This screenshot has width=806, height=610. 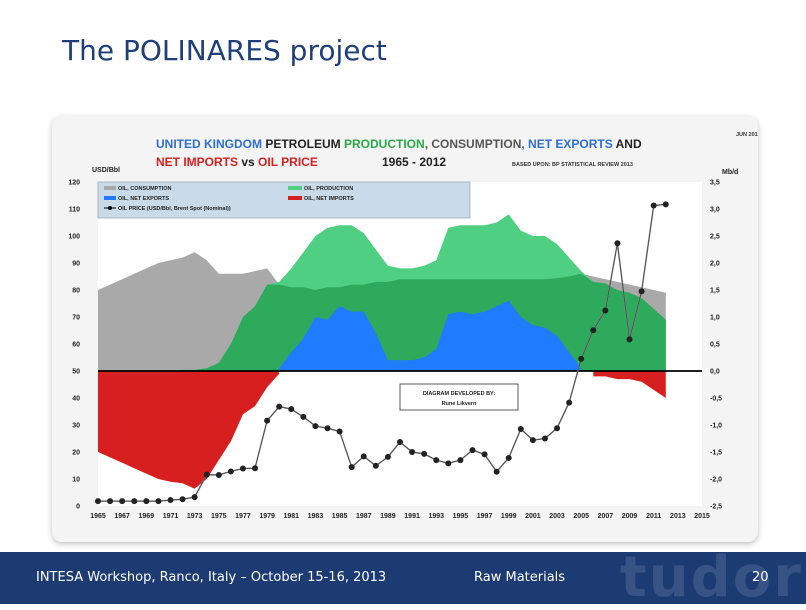 What do you see at coordinates (509, 516) in the screenshot?
I see `x-tick-label: 1999` at bounding box center [509, 516].